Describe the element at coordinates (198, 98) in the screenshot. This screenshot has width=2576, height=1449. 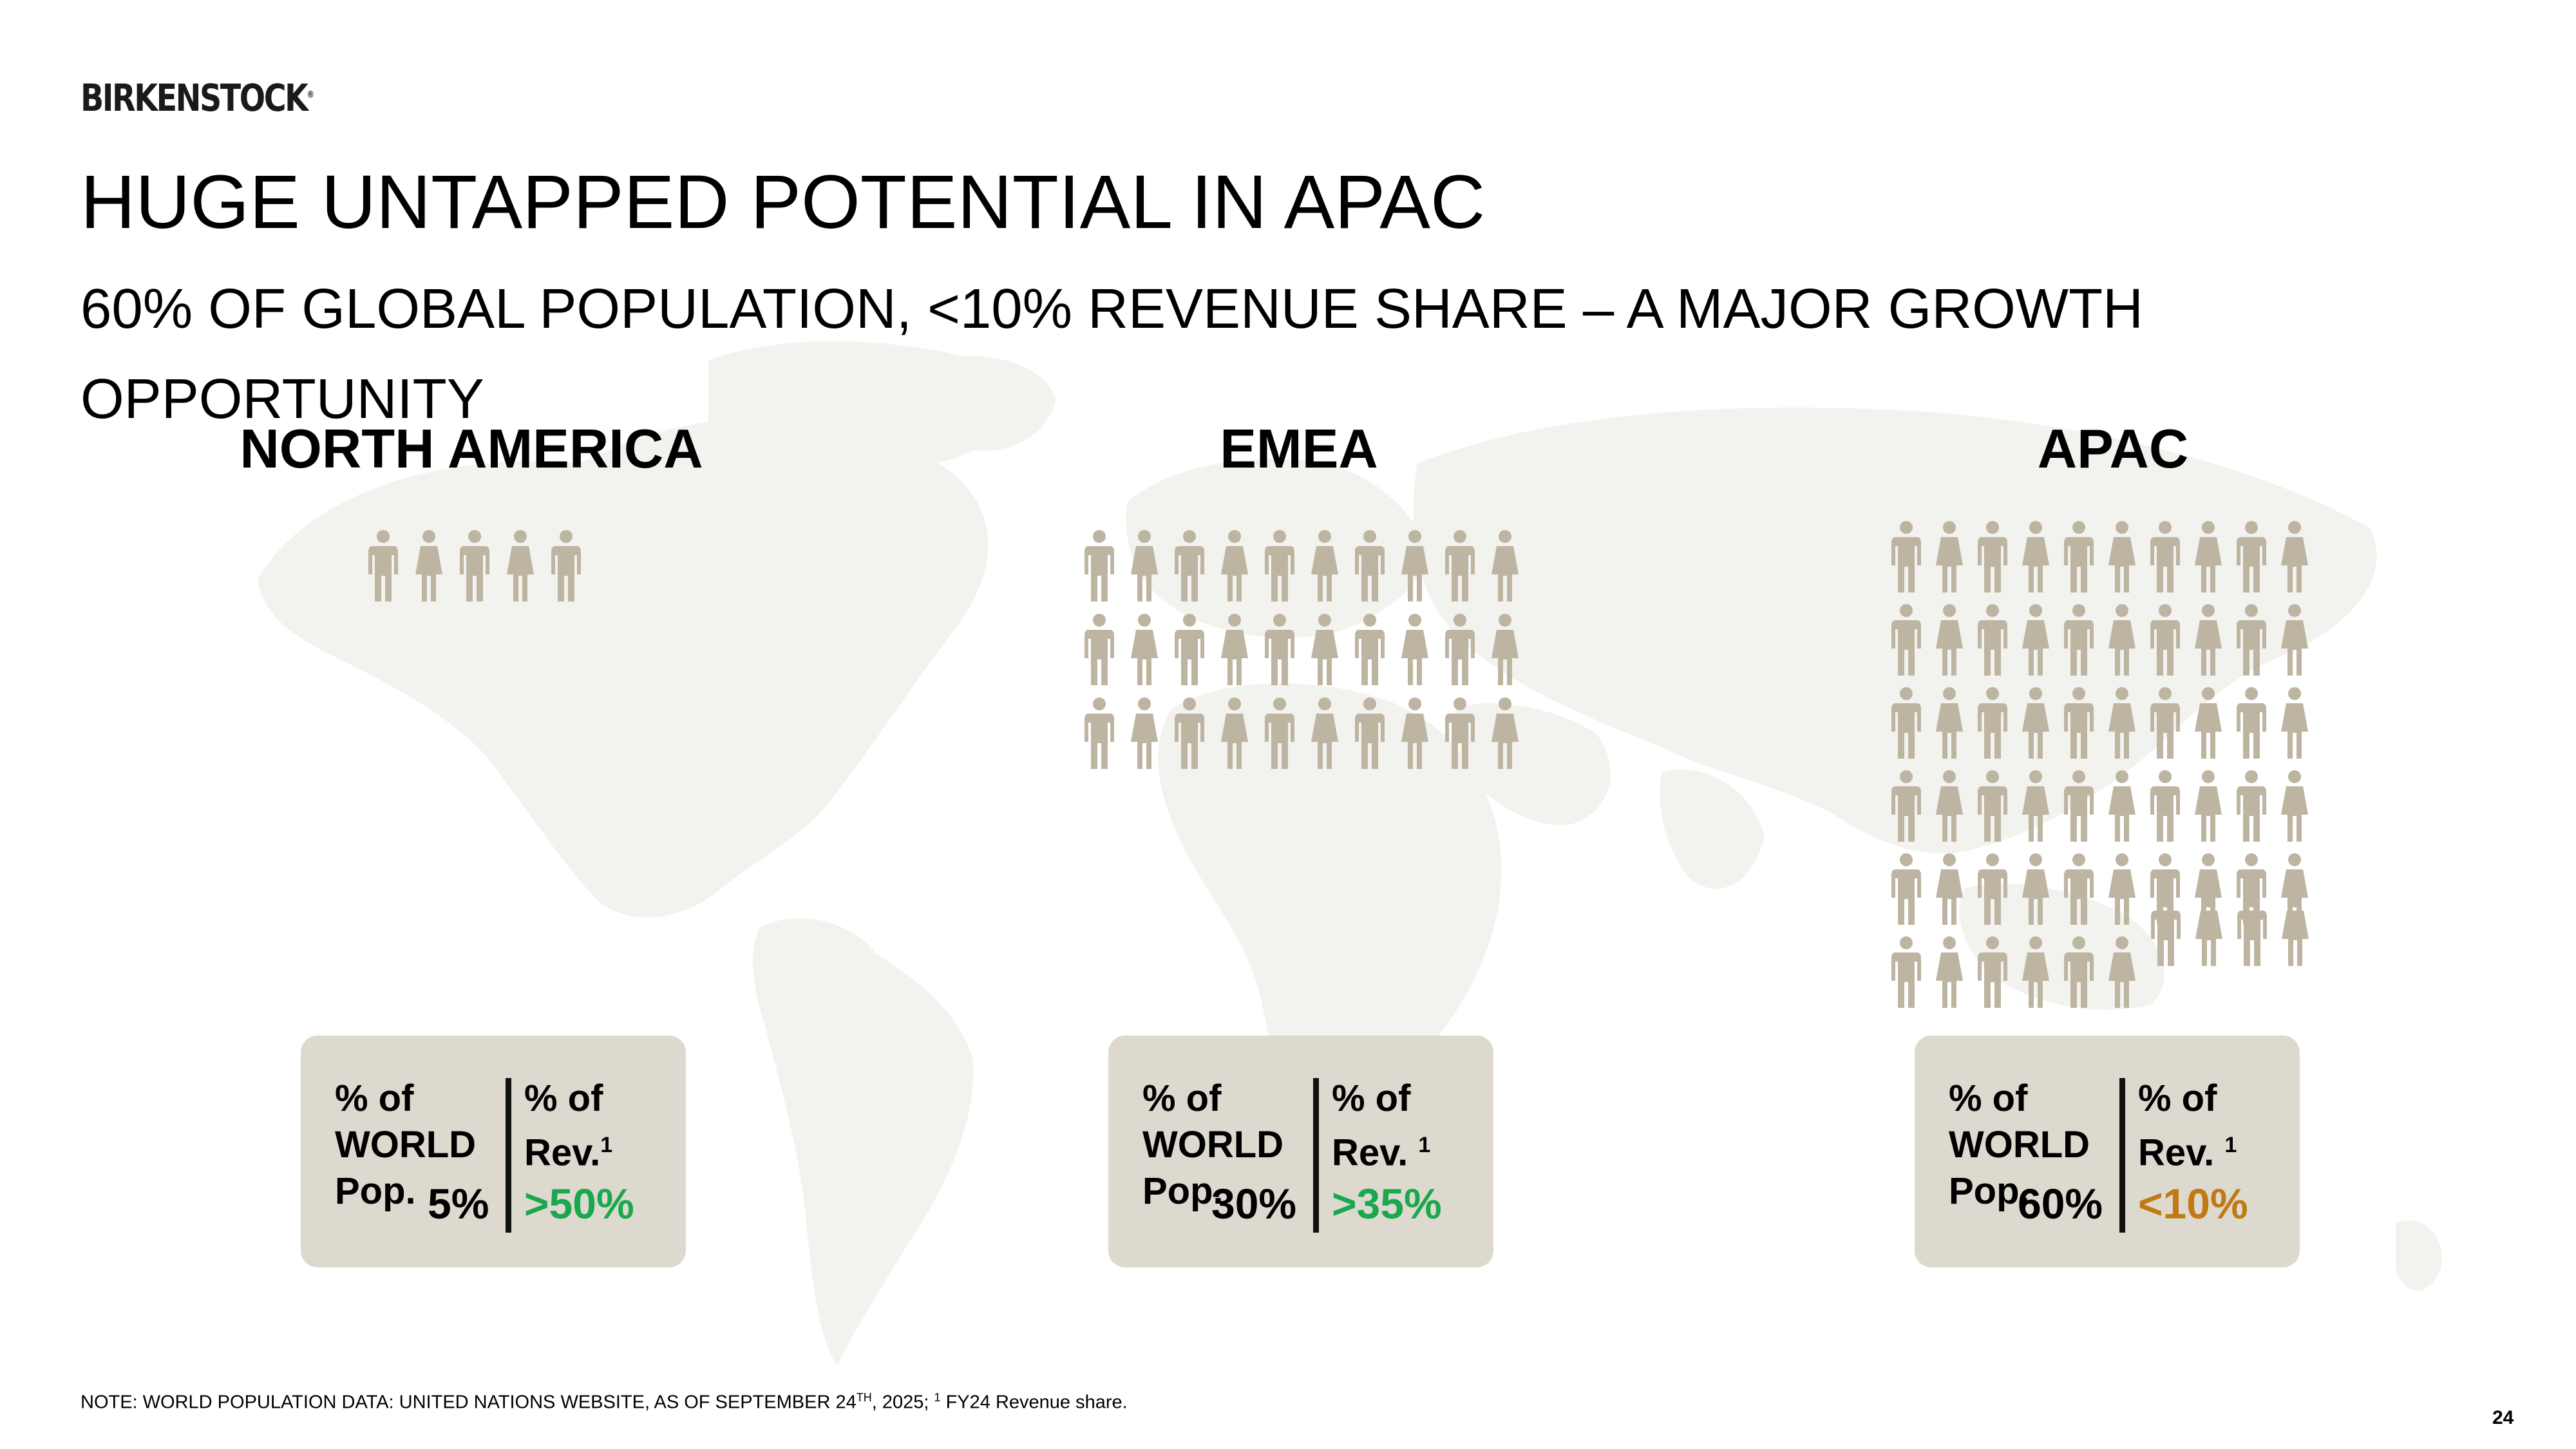
I see `birkenstock-logo: BIRKENSTOCK®` at that location.